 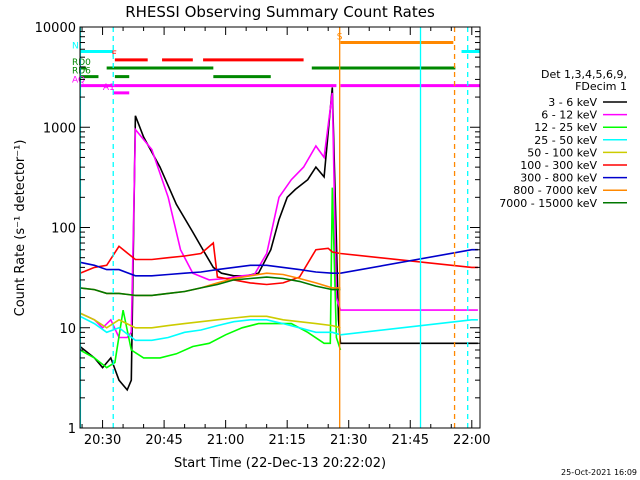 I want to click on flag-label-rd0: RD0, so click(x=81, y=63).